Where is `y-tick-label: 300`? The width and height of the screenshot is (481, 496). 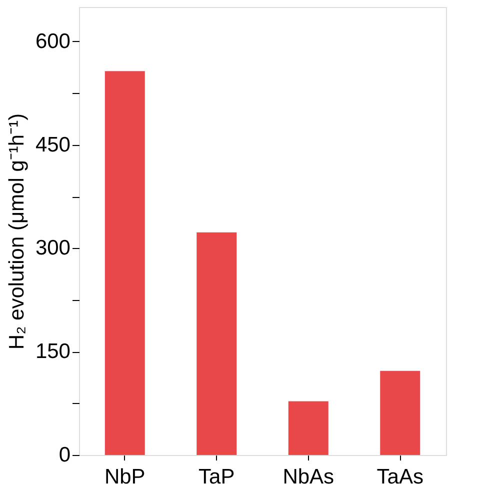
y-tick-label: 300 is located at coordinates (52, 248).